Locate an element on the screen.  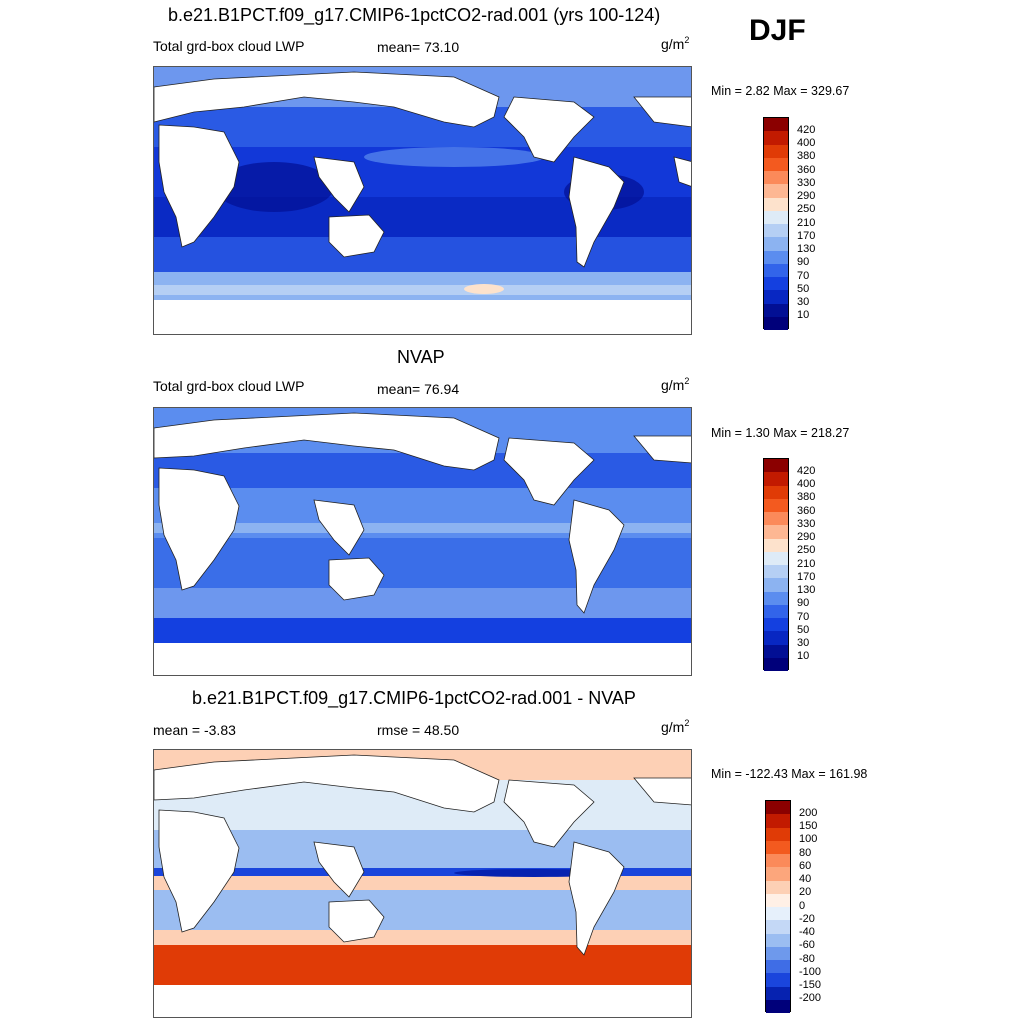
panel-diff-mean-label: mean = -3.83 is located at coordinates (194, 730).